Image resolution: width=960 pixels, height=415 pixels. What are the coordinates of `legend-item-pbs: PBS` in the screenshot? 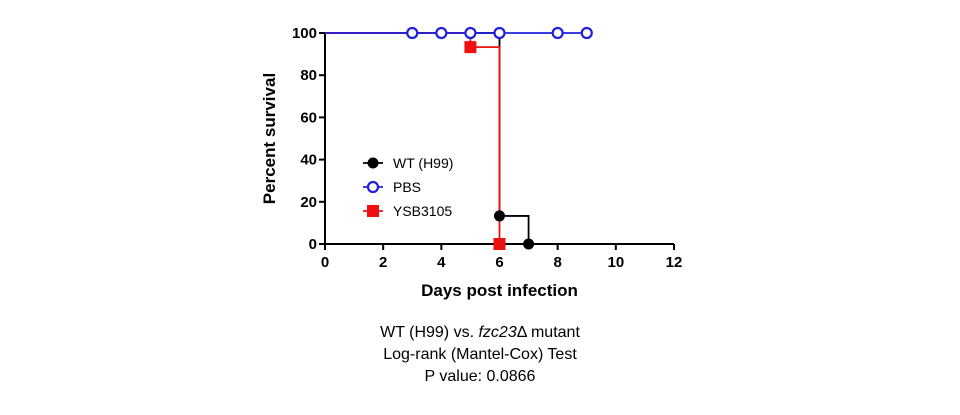 It's located at (392, 187).